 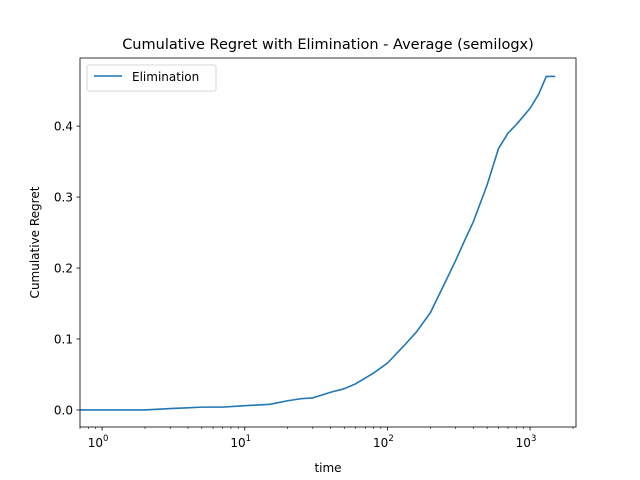 I want to click on x-tick-label: 10¹, so click(x=240, y=442).